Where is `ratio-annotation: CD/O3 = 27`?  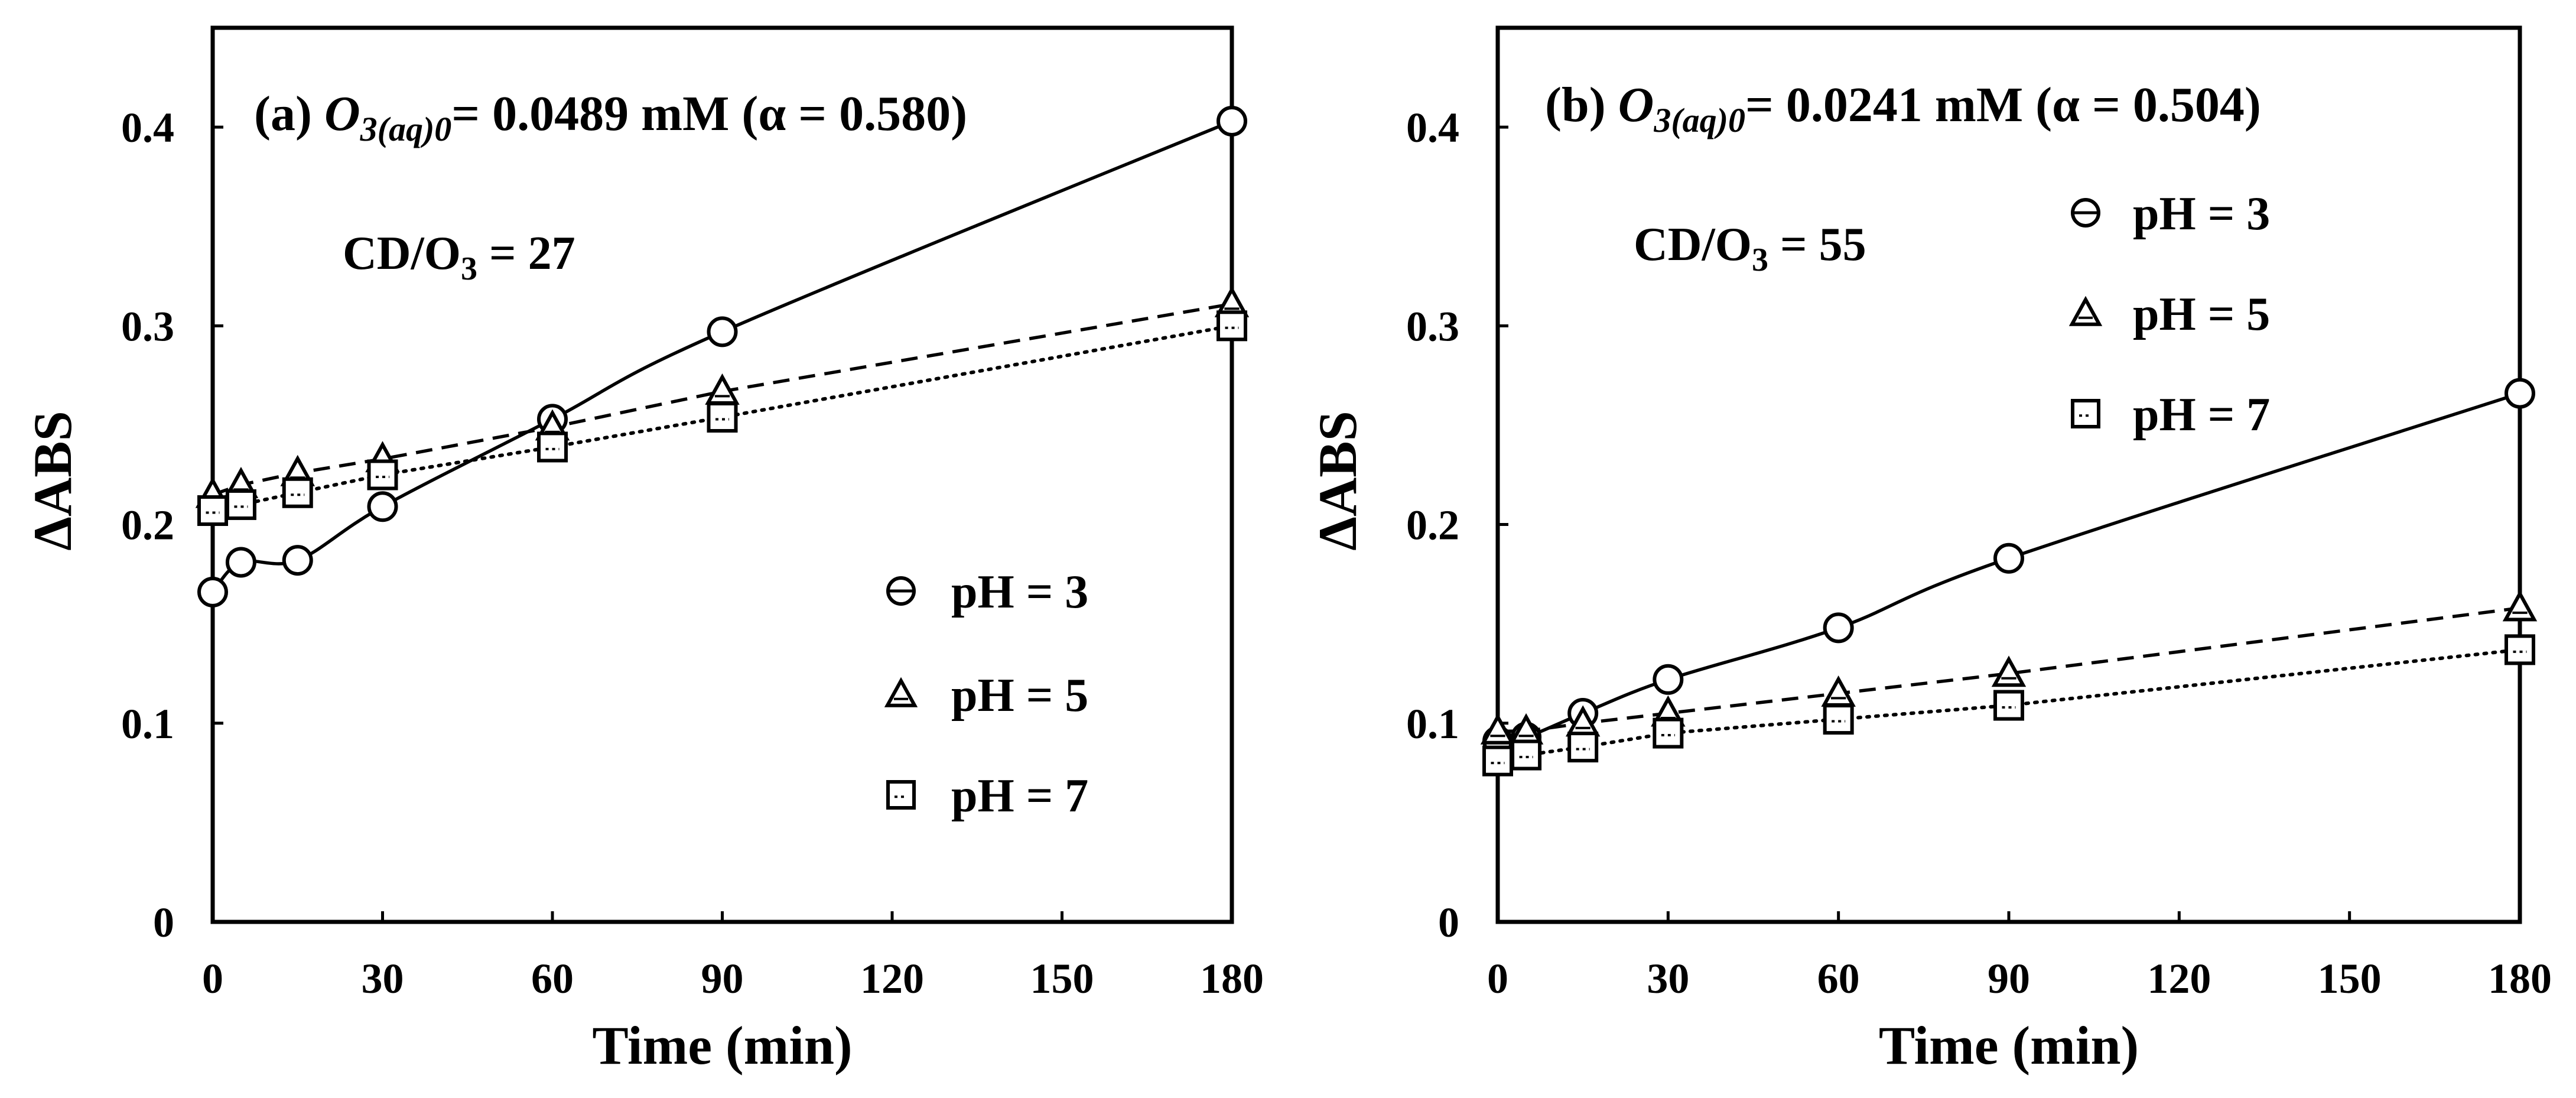 ratio-annotation: CD/O3 = 27 is located at coordinates (459, 257).